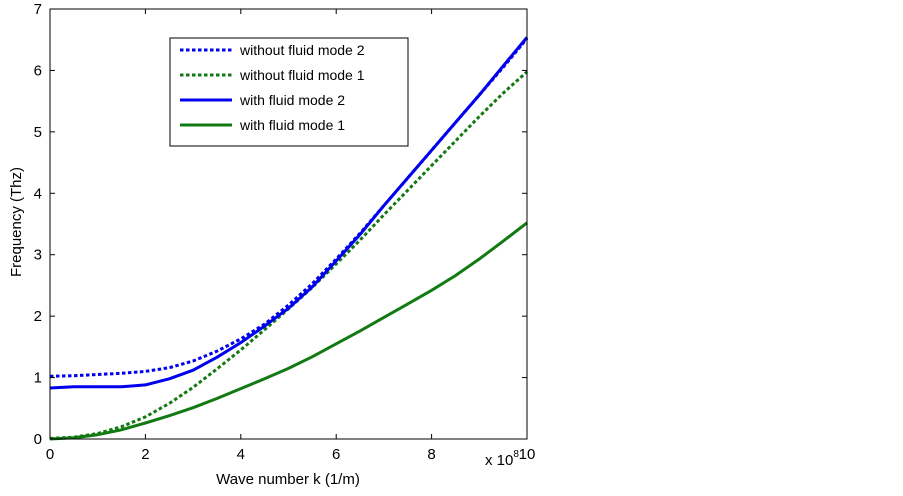 The height and width of the screenshot is (496, 903). I want to click on x-tick-label: 2, so click(145, 454).